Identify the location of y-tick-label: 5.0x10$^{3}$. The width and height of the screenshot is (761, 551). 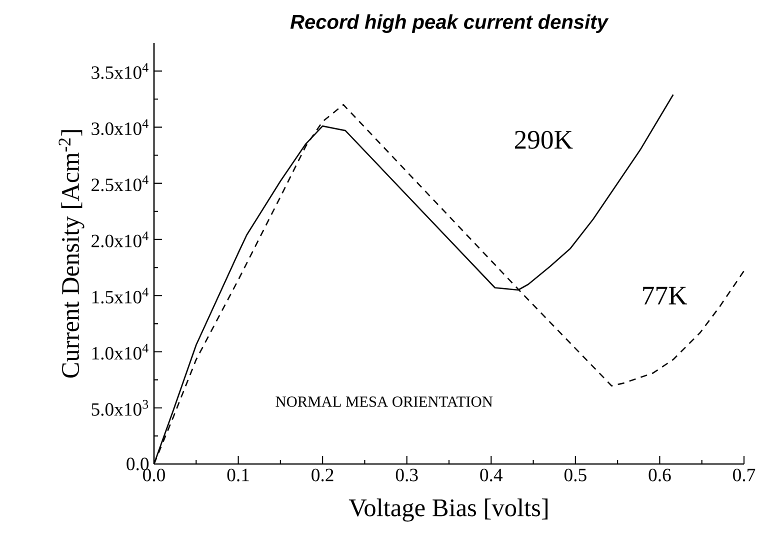
(120, 408).